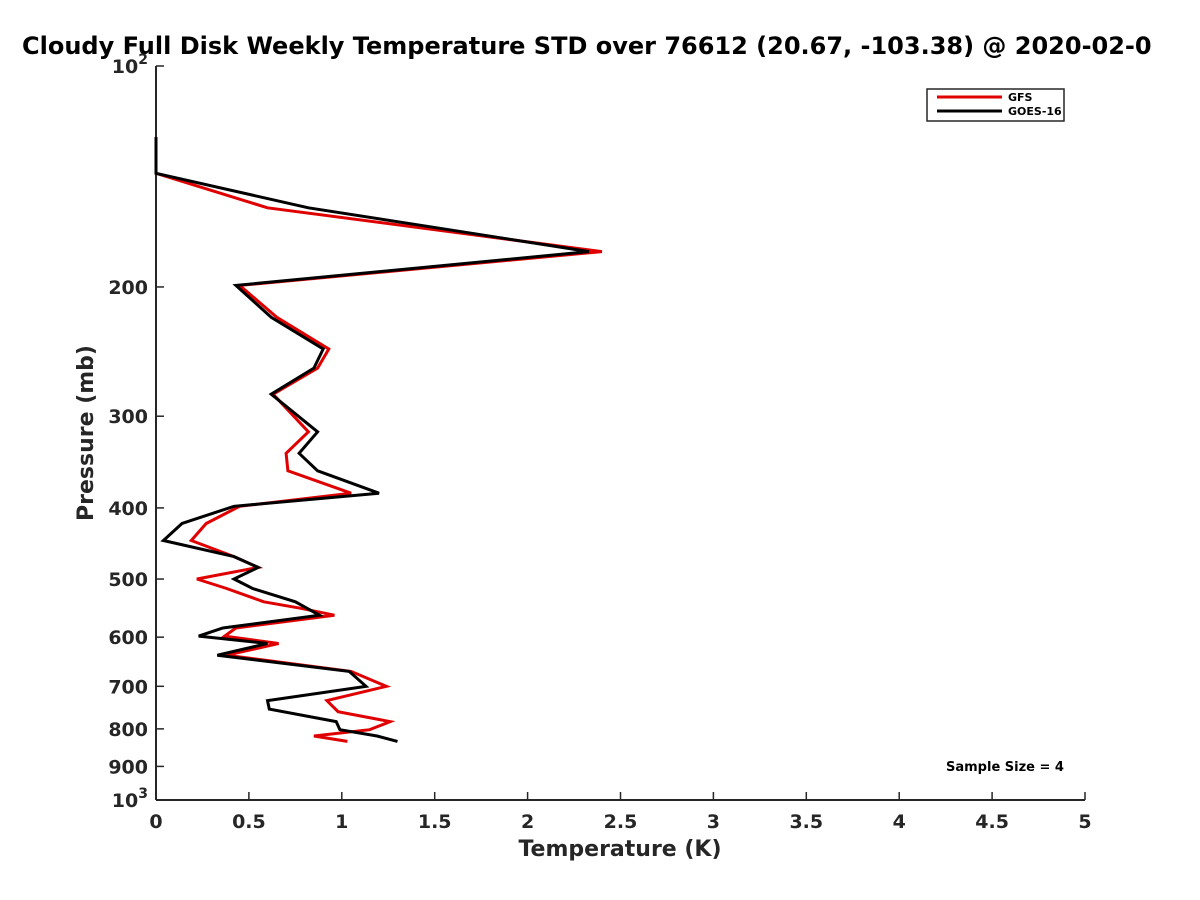 This screenshot has width=1200, height=900. I want to click on y-tick-base: 700, so click(128, 687).